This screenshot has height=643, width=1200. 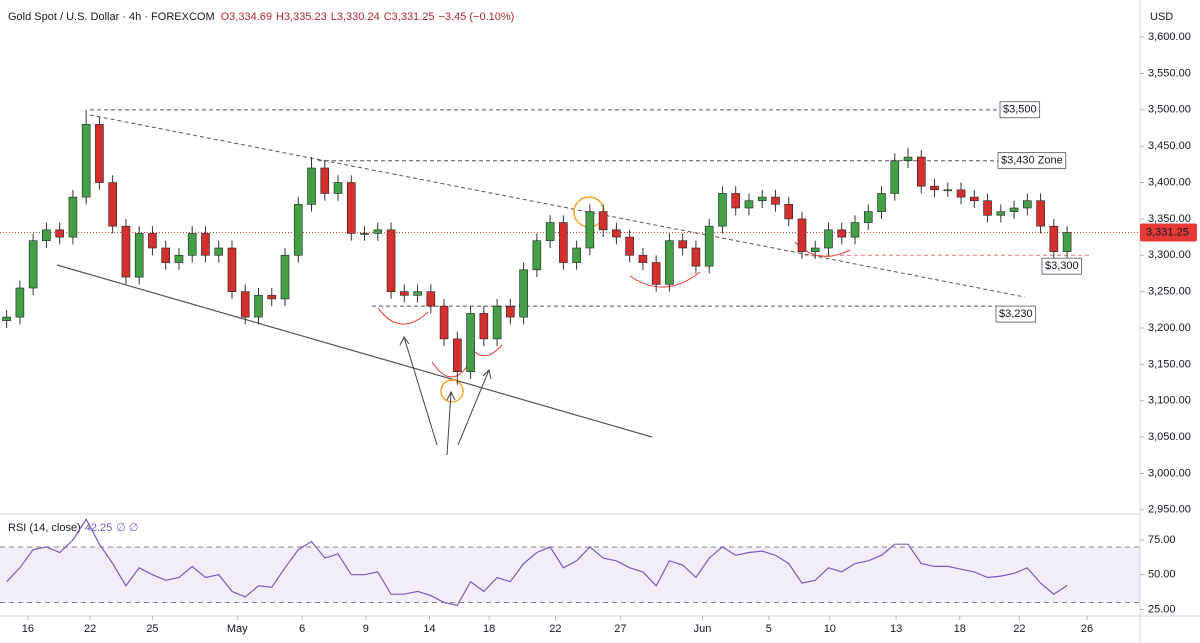 What do you see at coordinates (246, 17) in the screenshot?
I see `ohlc: O3,334.69` at bounding box center [246, 17].